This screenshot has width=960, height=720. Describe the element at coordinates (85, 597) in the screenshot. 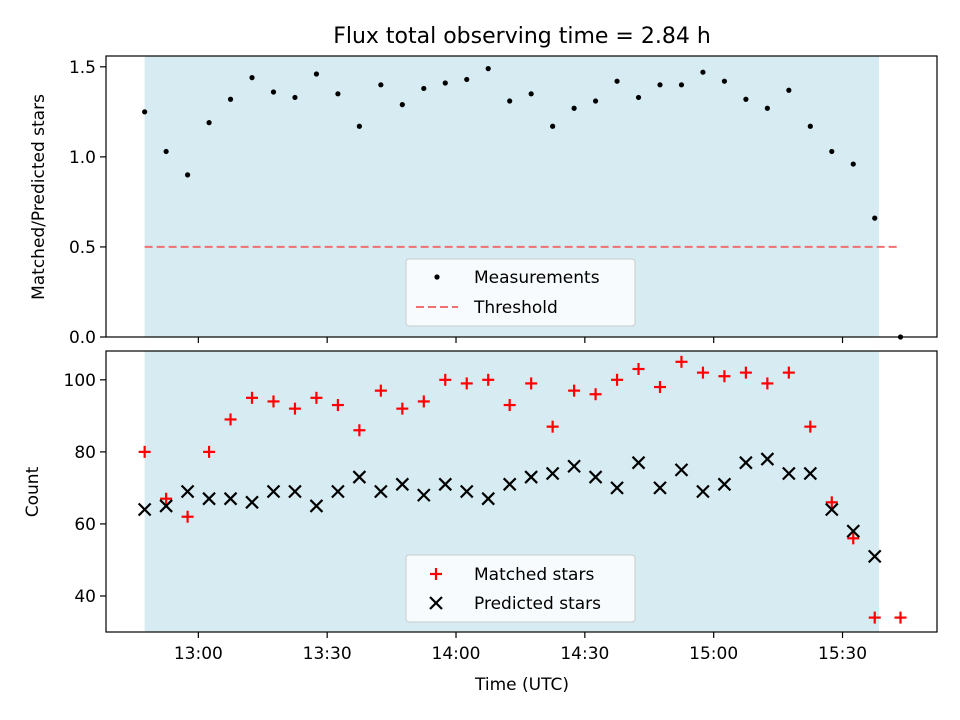

I see `y-tick-label: 40` at that location.